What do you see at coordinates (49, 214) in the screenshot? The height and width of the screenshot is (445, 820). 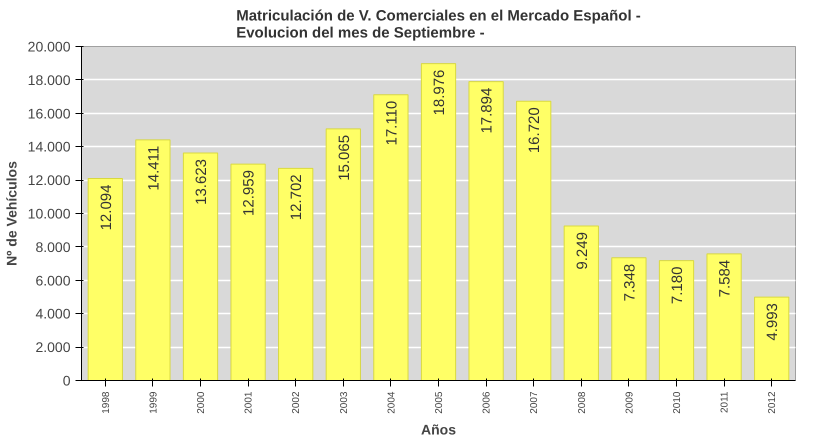 I see `y-tick-label: 10.000` at bounding box center [49, 214].